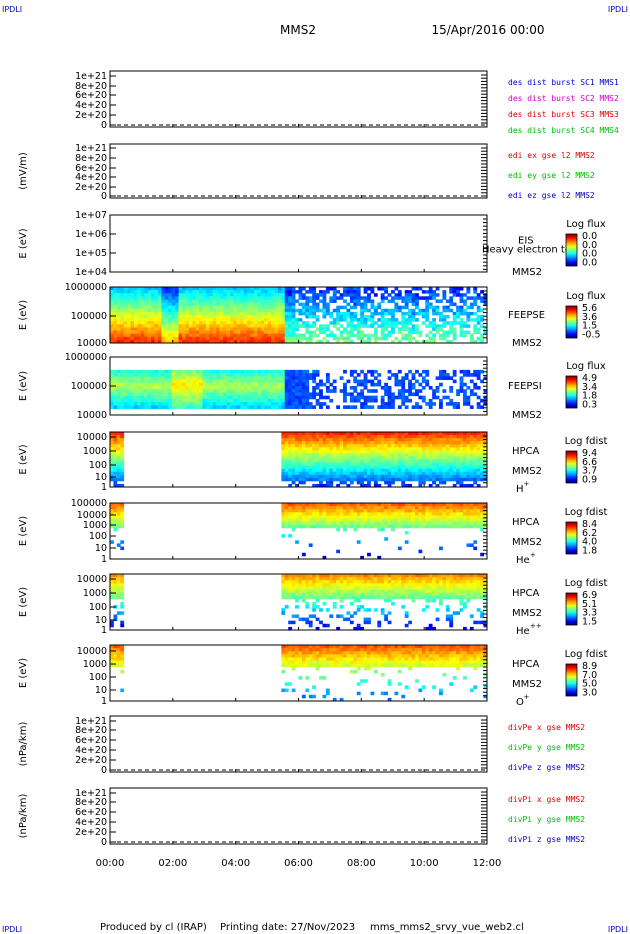 This screenshot has height=934, width=630. What do you see at coordinates (589, 684) in the screenshot?
I see `colorbar-tick-label: 5.0` at bounding box center [589, 684].